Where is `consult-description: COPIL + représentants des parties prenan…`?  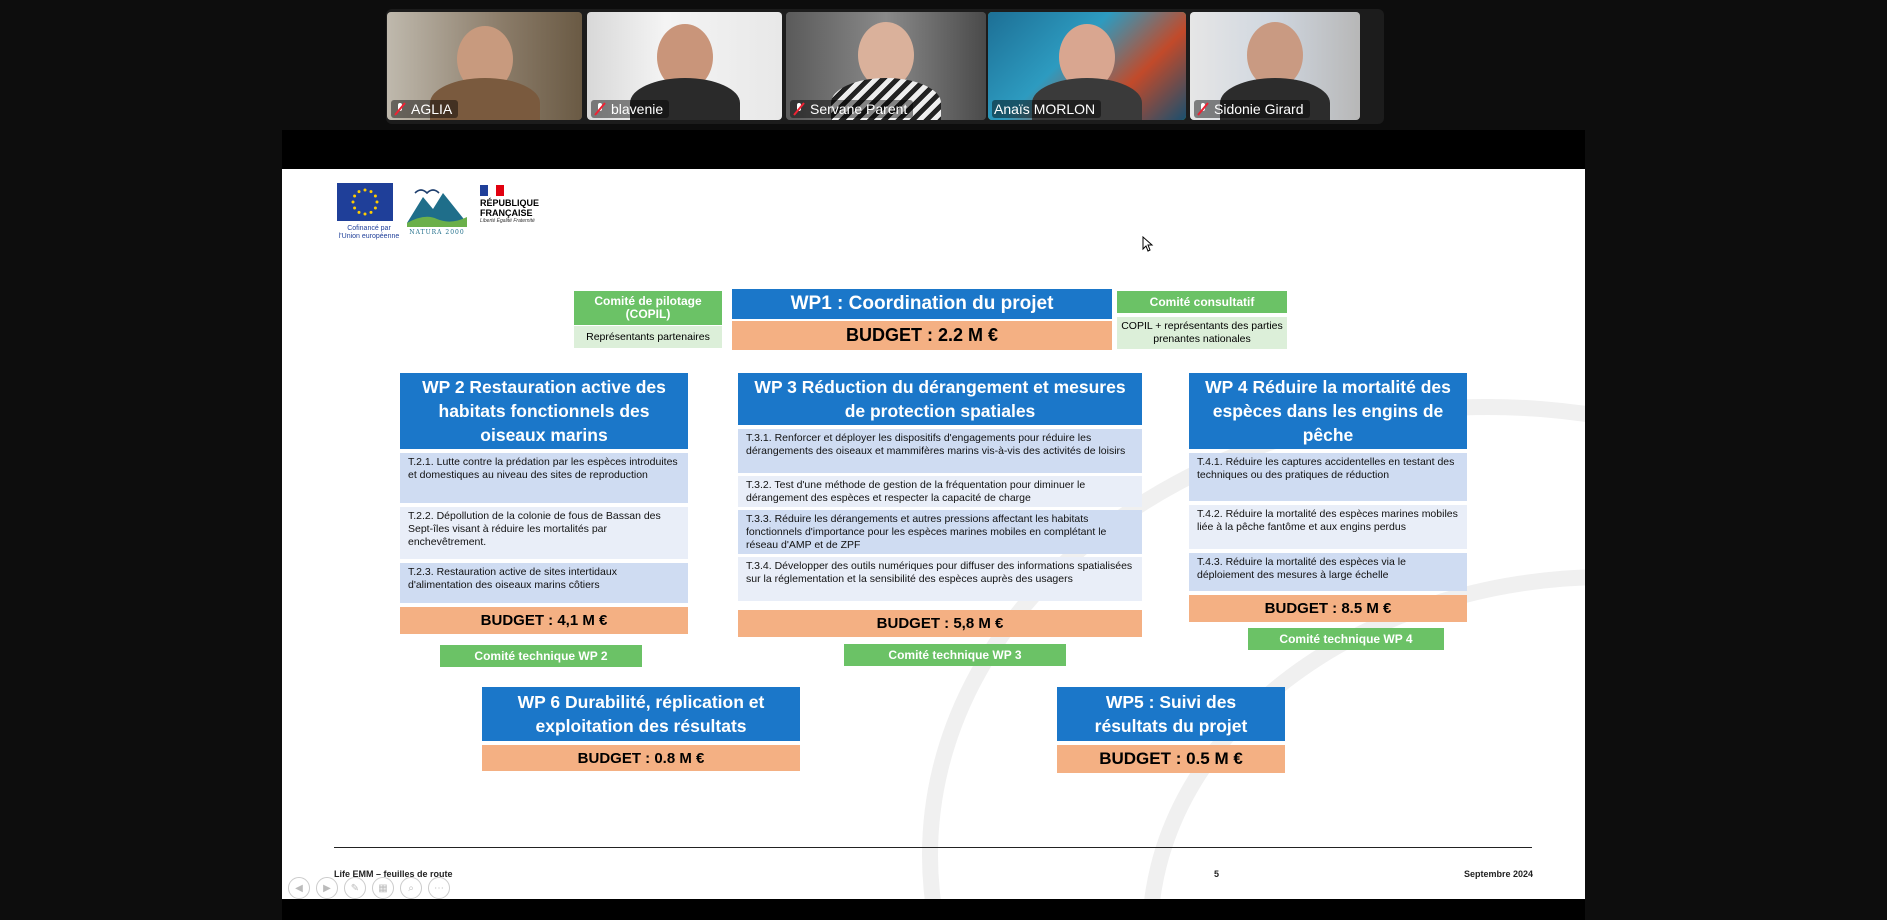 consult-description: COPIL + représentants des parties prenan… is located at coordinates (1202, 333).